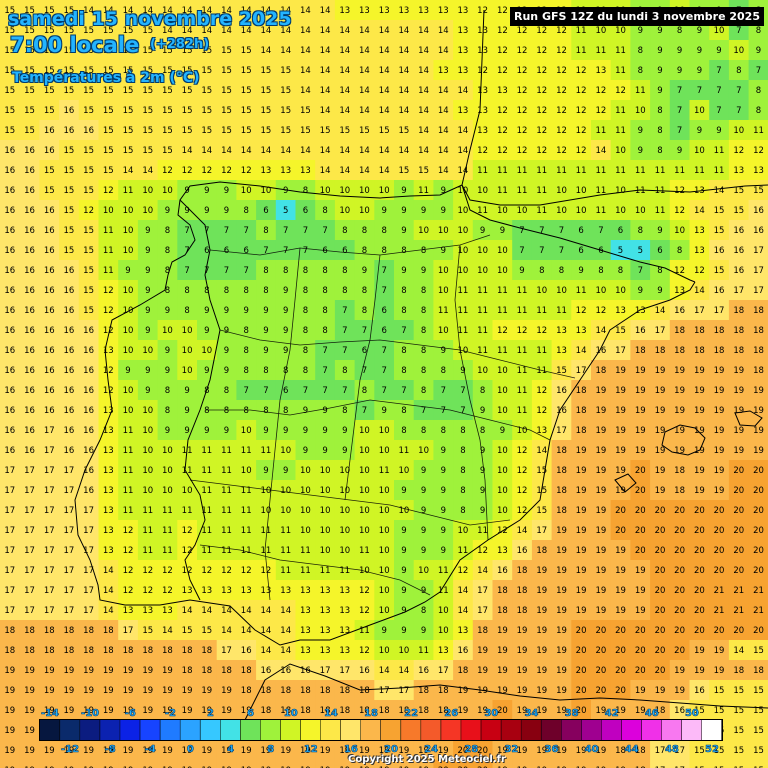 The image size is (768, 768). What do you see at coordinates (592, 749) in the screenshot?
I see `legend-tick-label: 40` at bounding box center [592, 749].